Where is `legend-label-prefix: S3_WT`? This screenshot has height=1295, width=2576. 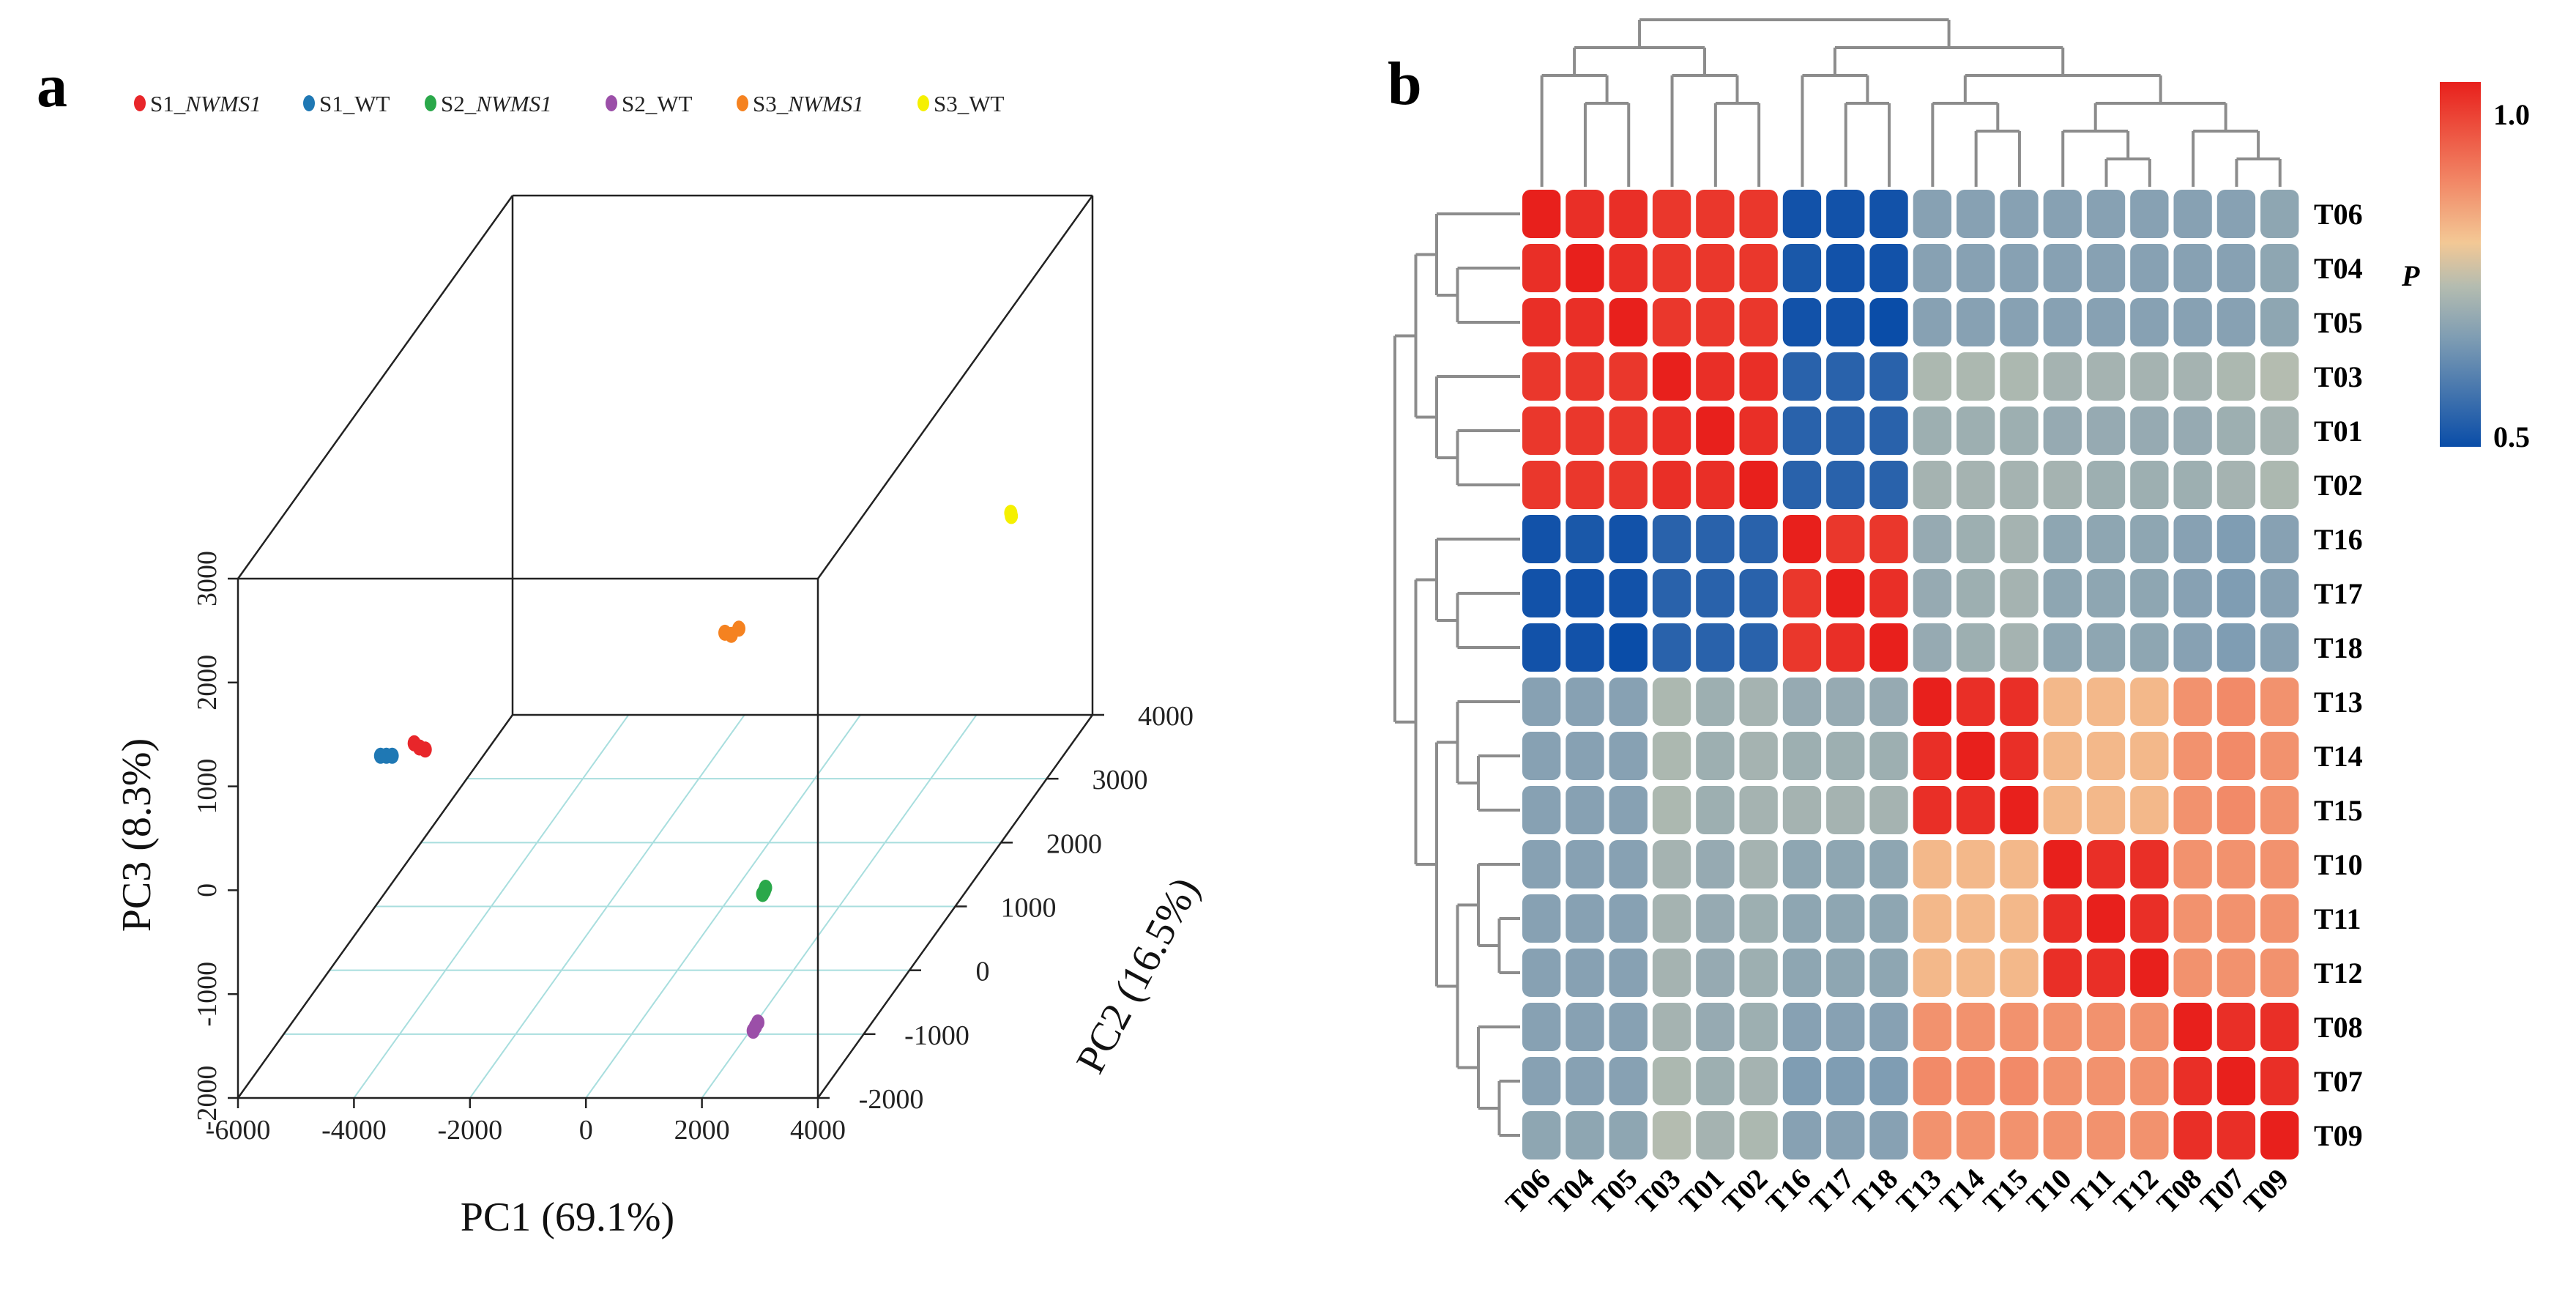
legend-label-prefix: S3_WT is located at coordinates (969, 103).